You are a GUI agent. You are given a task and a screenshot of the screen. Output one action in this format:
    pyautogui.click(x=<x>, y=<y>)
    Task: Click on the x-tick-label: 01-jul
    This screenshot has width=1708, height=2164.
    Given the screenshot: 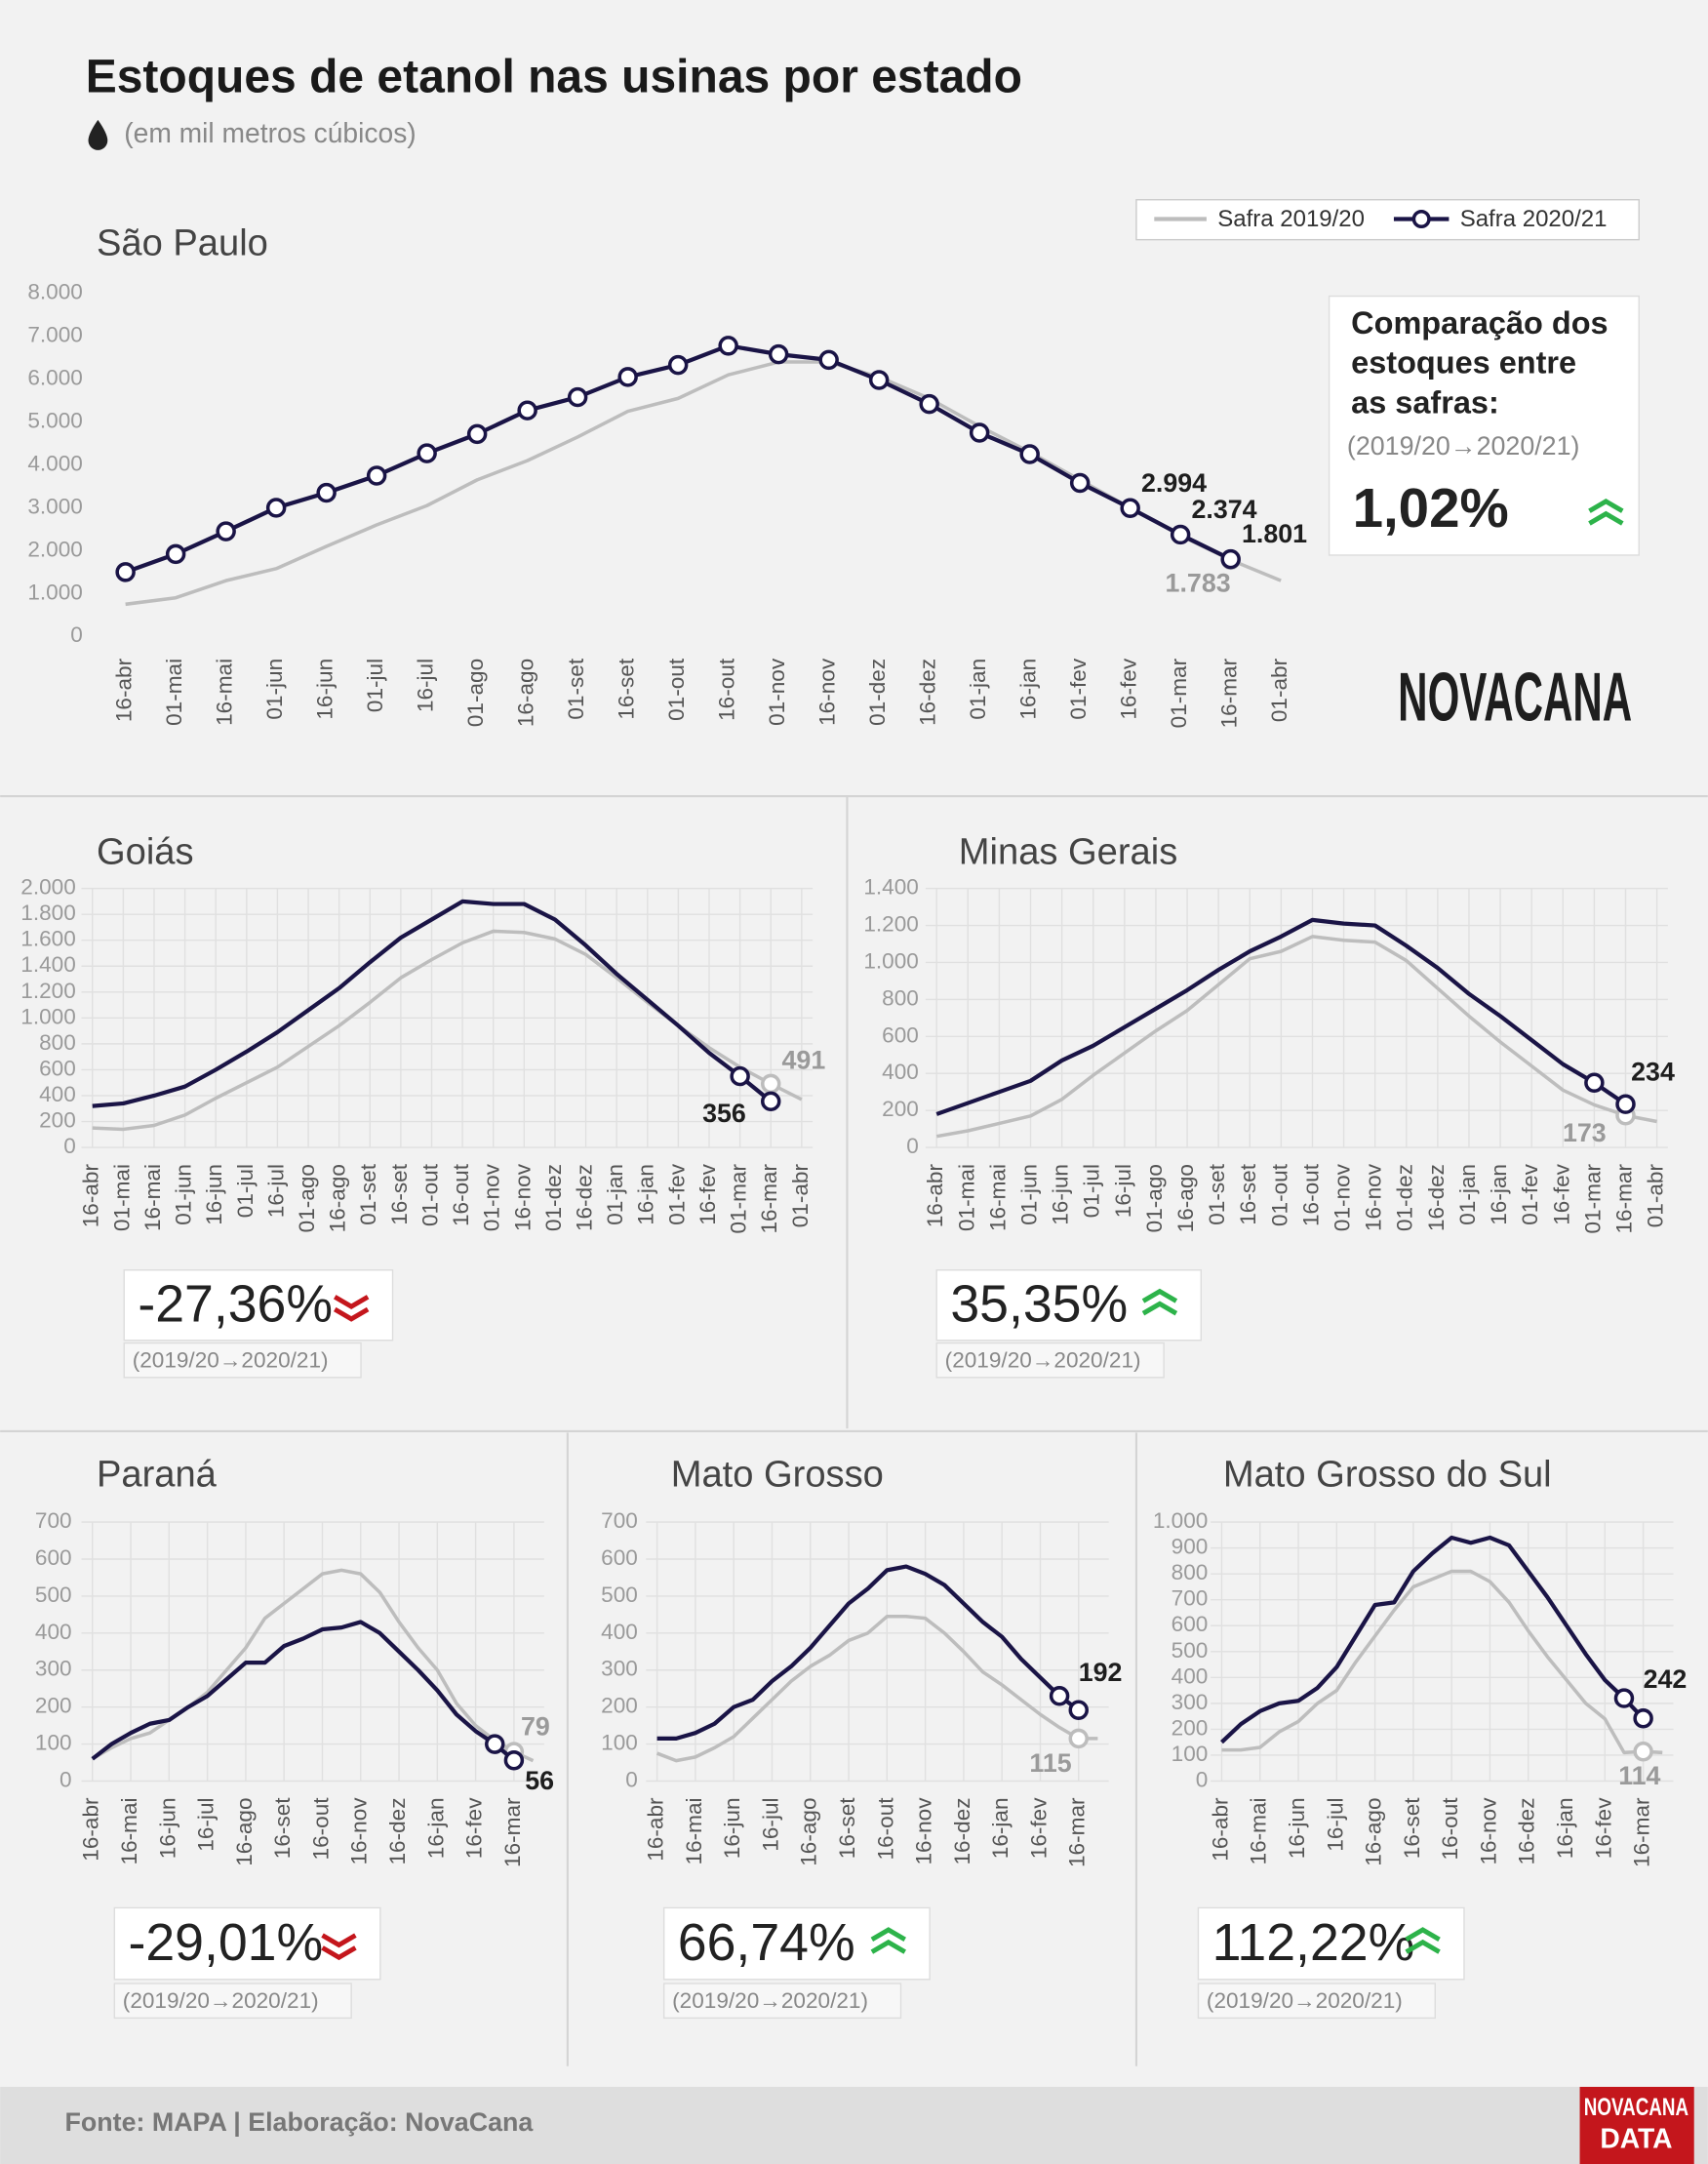 What is the action you would take?
    pyautogui.click(x=245, y=1191)
    